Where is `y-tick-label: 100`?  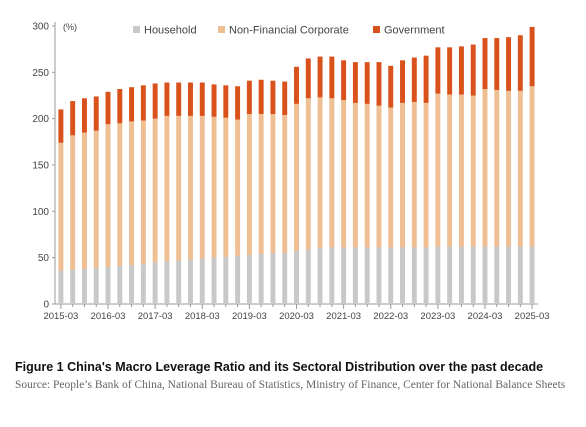 y-tick-label: 100 is located at coordinates (40, 212).